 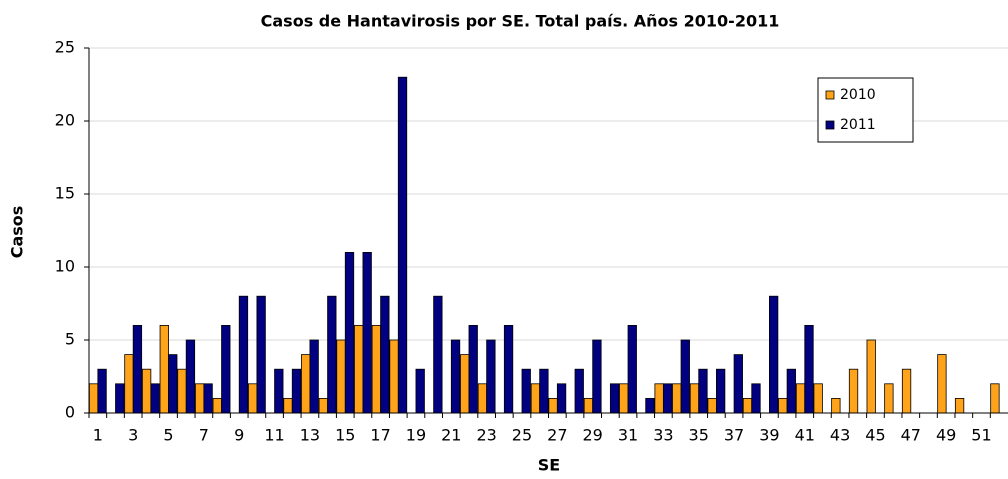 I want to click on x-tick-label: 41, so click(x=805, y=435).